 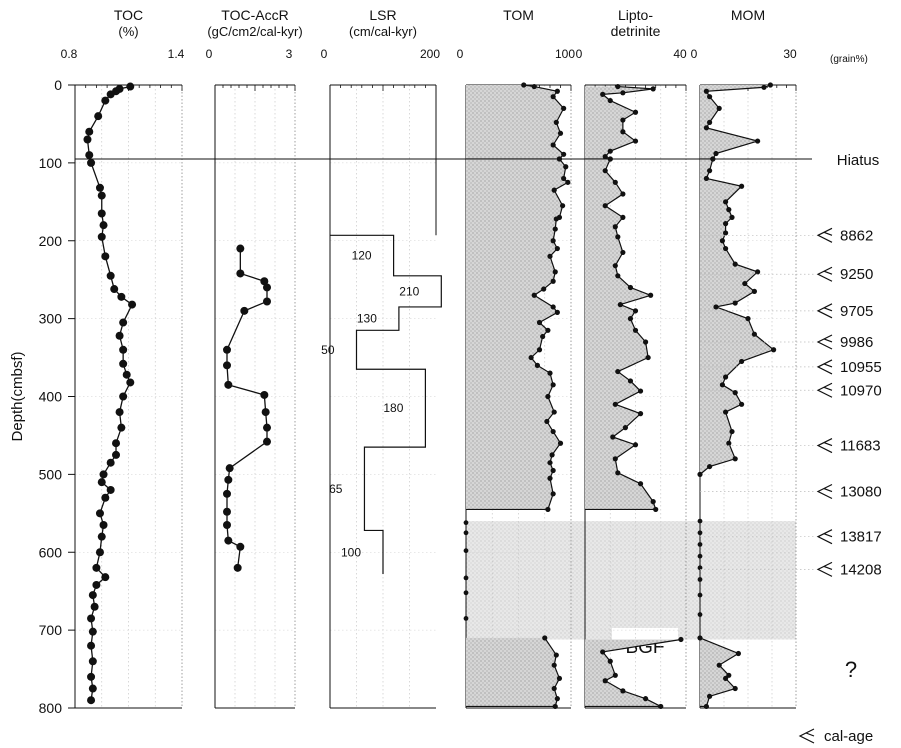 I want to click on depth-axis: 0 100 200 300 400 500 600 700 800 Depth(cmbsf), so click(x=42, y=396).